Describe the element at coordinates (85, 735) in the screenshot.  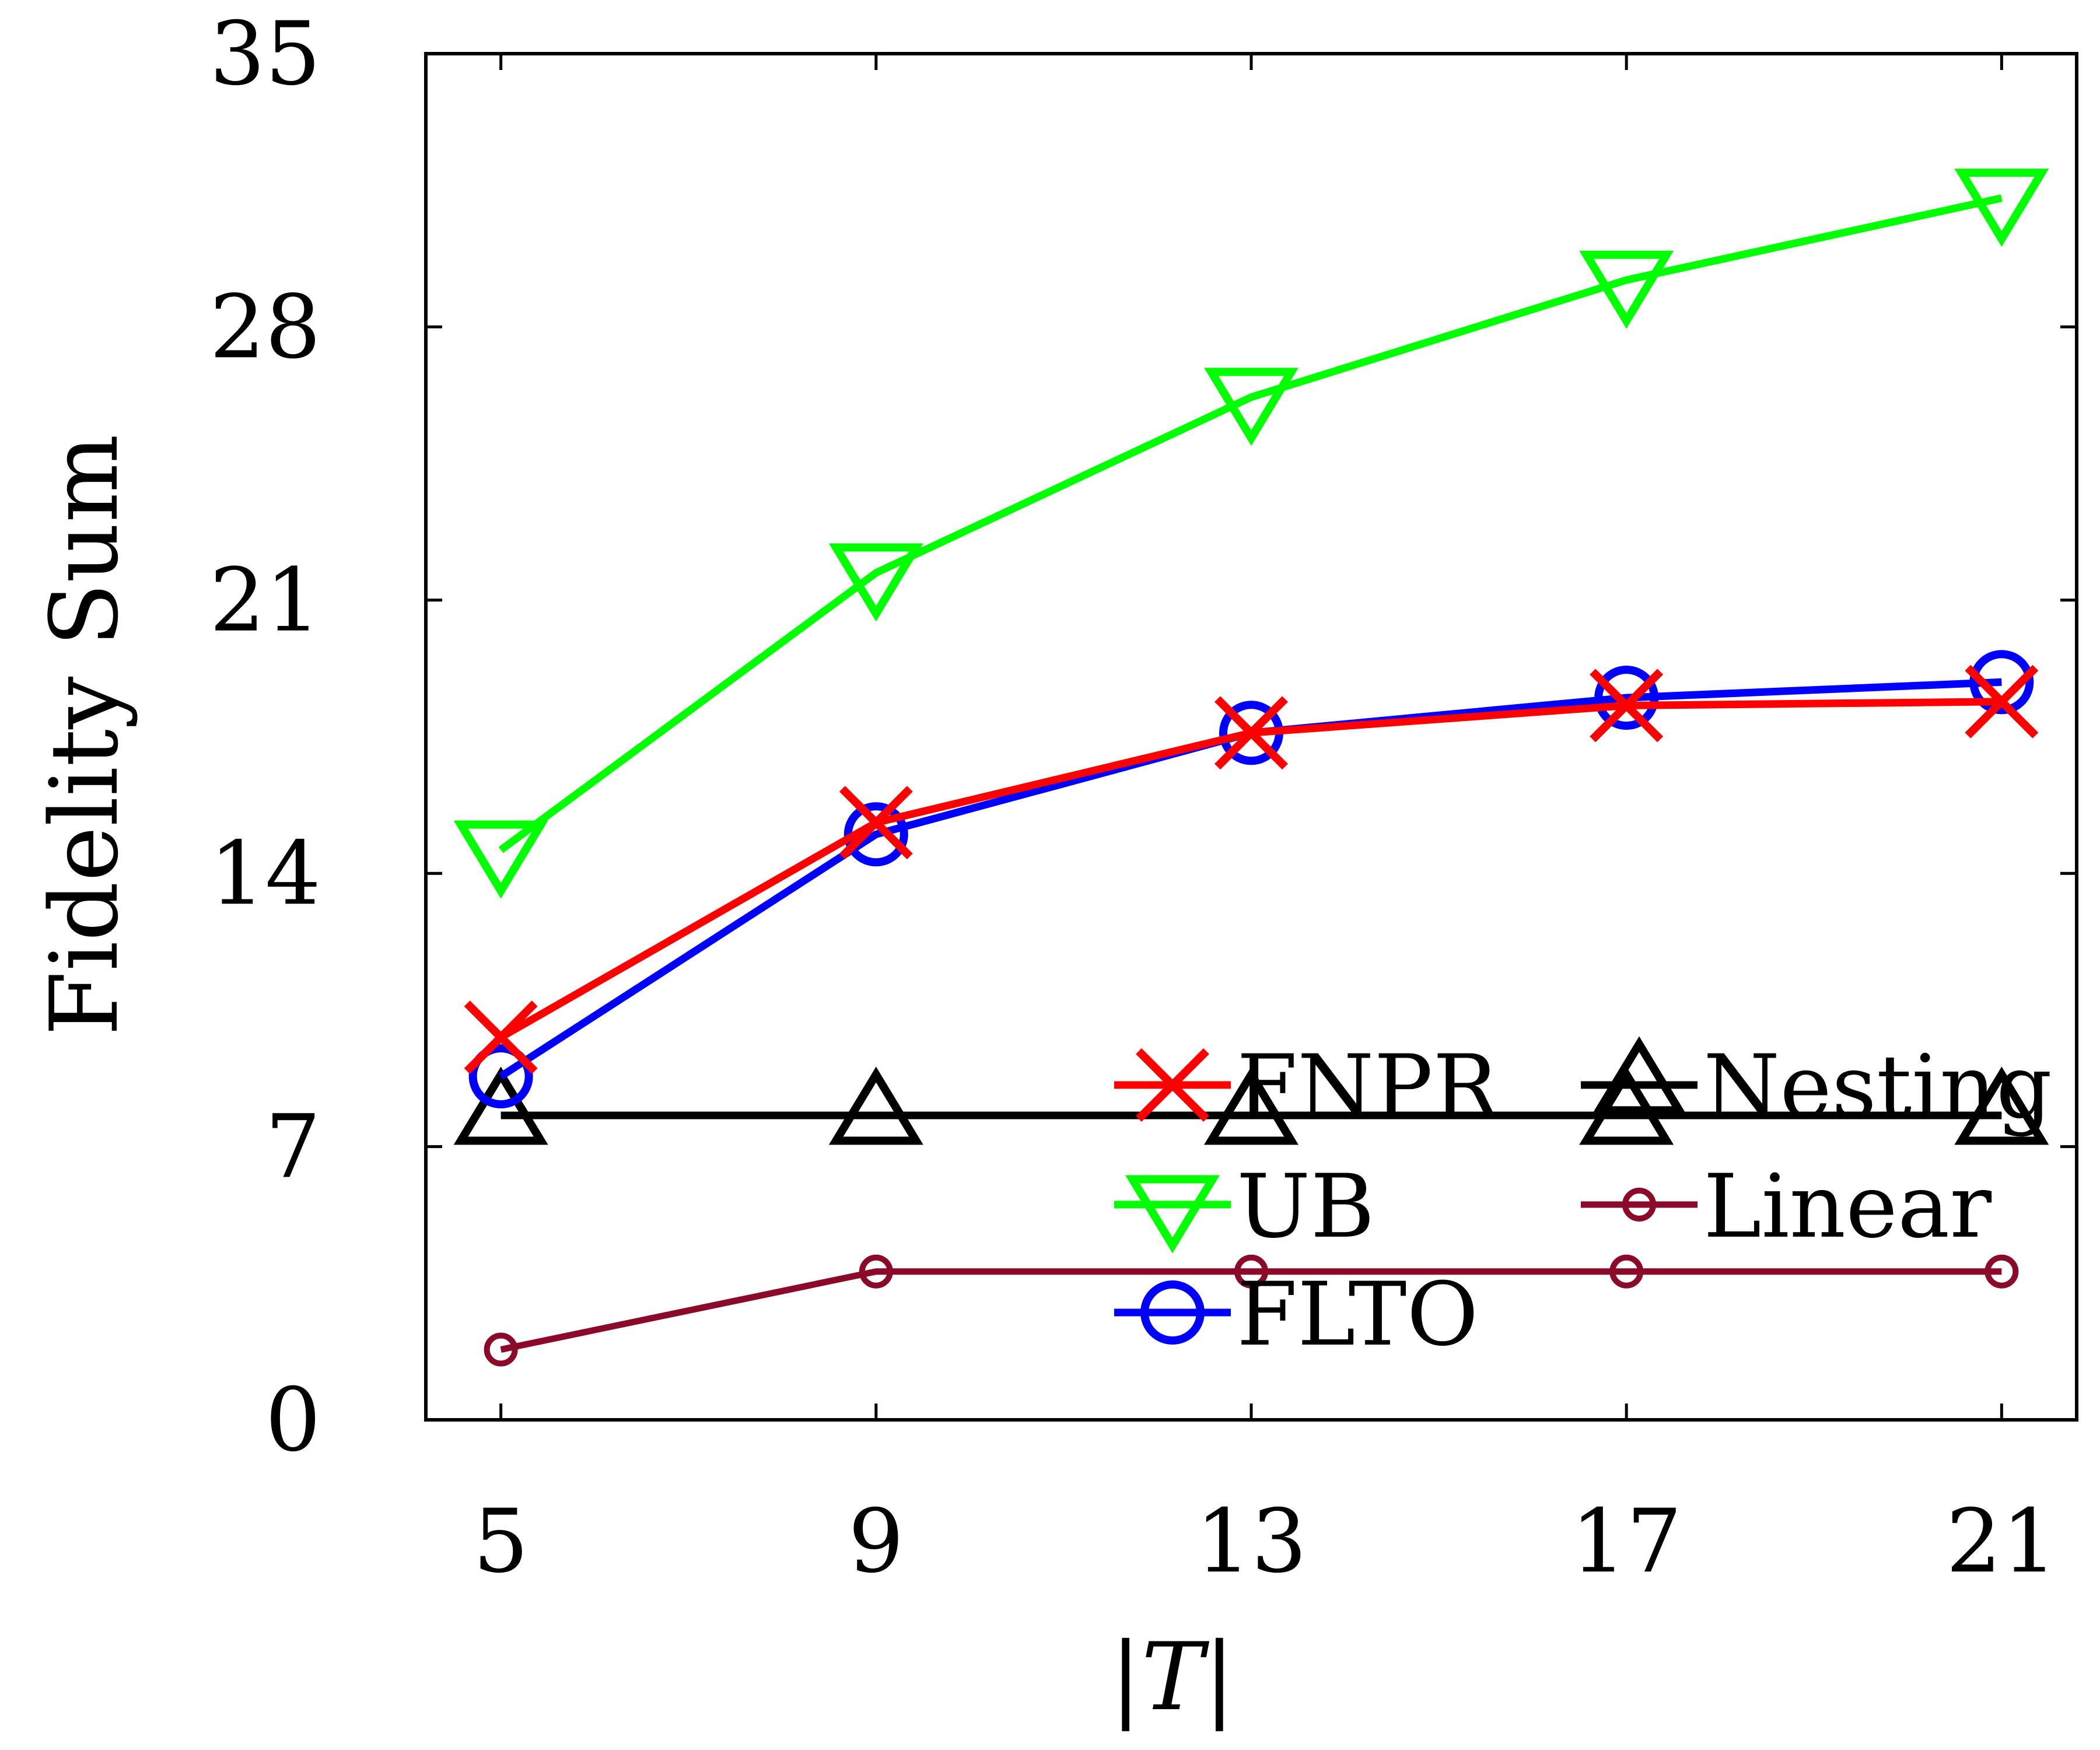
I see `y-axis-label: Fidelity Sum` at that location.